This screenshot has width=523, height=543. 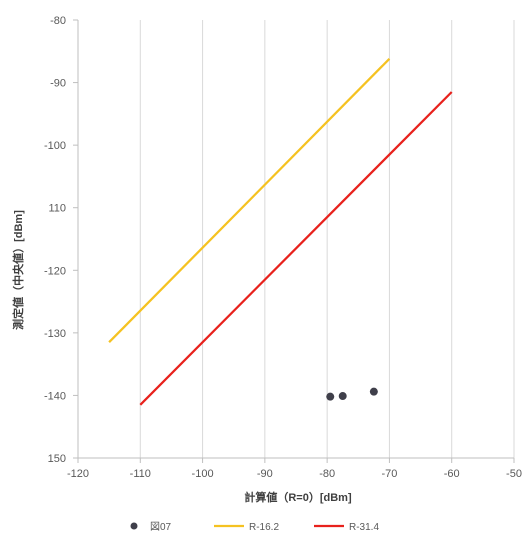 What do you see at coordinates (514, 474) in the screenshot?
I see `x-tick-label: -50` at bounding box center [514, 474].